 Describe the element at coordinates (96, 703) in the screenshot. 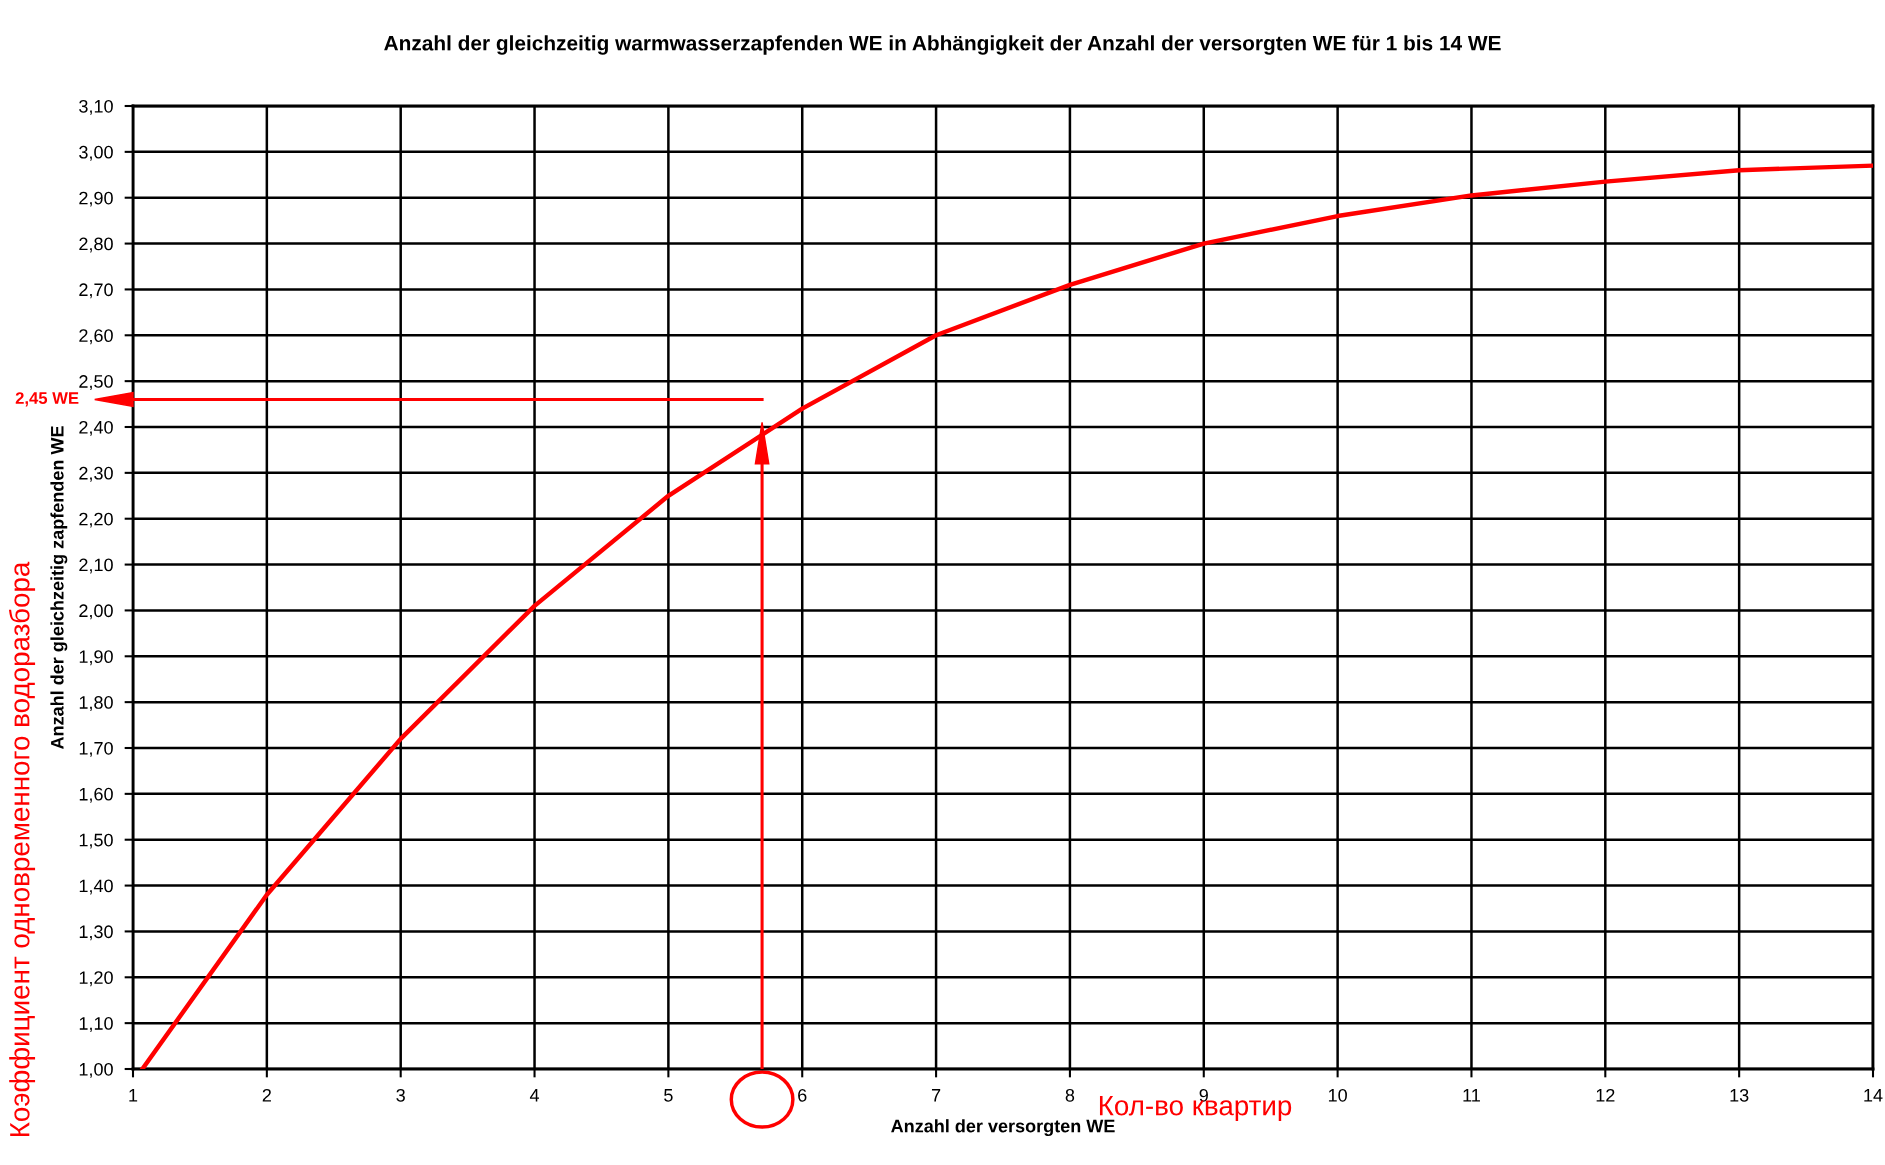

I see `y-tick-label: 1,80` at that location.